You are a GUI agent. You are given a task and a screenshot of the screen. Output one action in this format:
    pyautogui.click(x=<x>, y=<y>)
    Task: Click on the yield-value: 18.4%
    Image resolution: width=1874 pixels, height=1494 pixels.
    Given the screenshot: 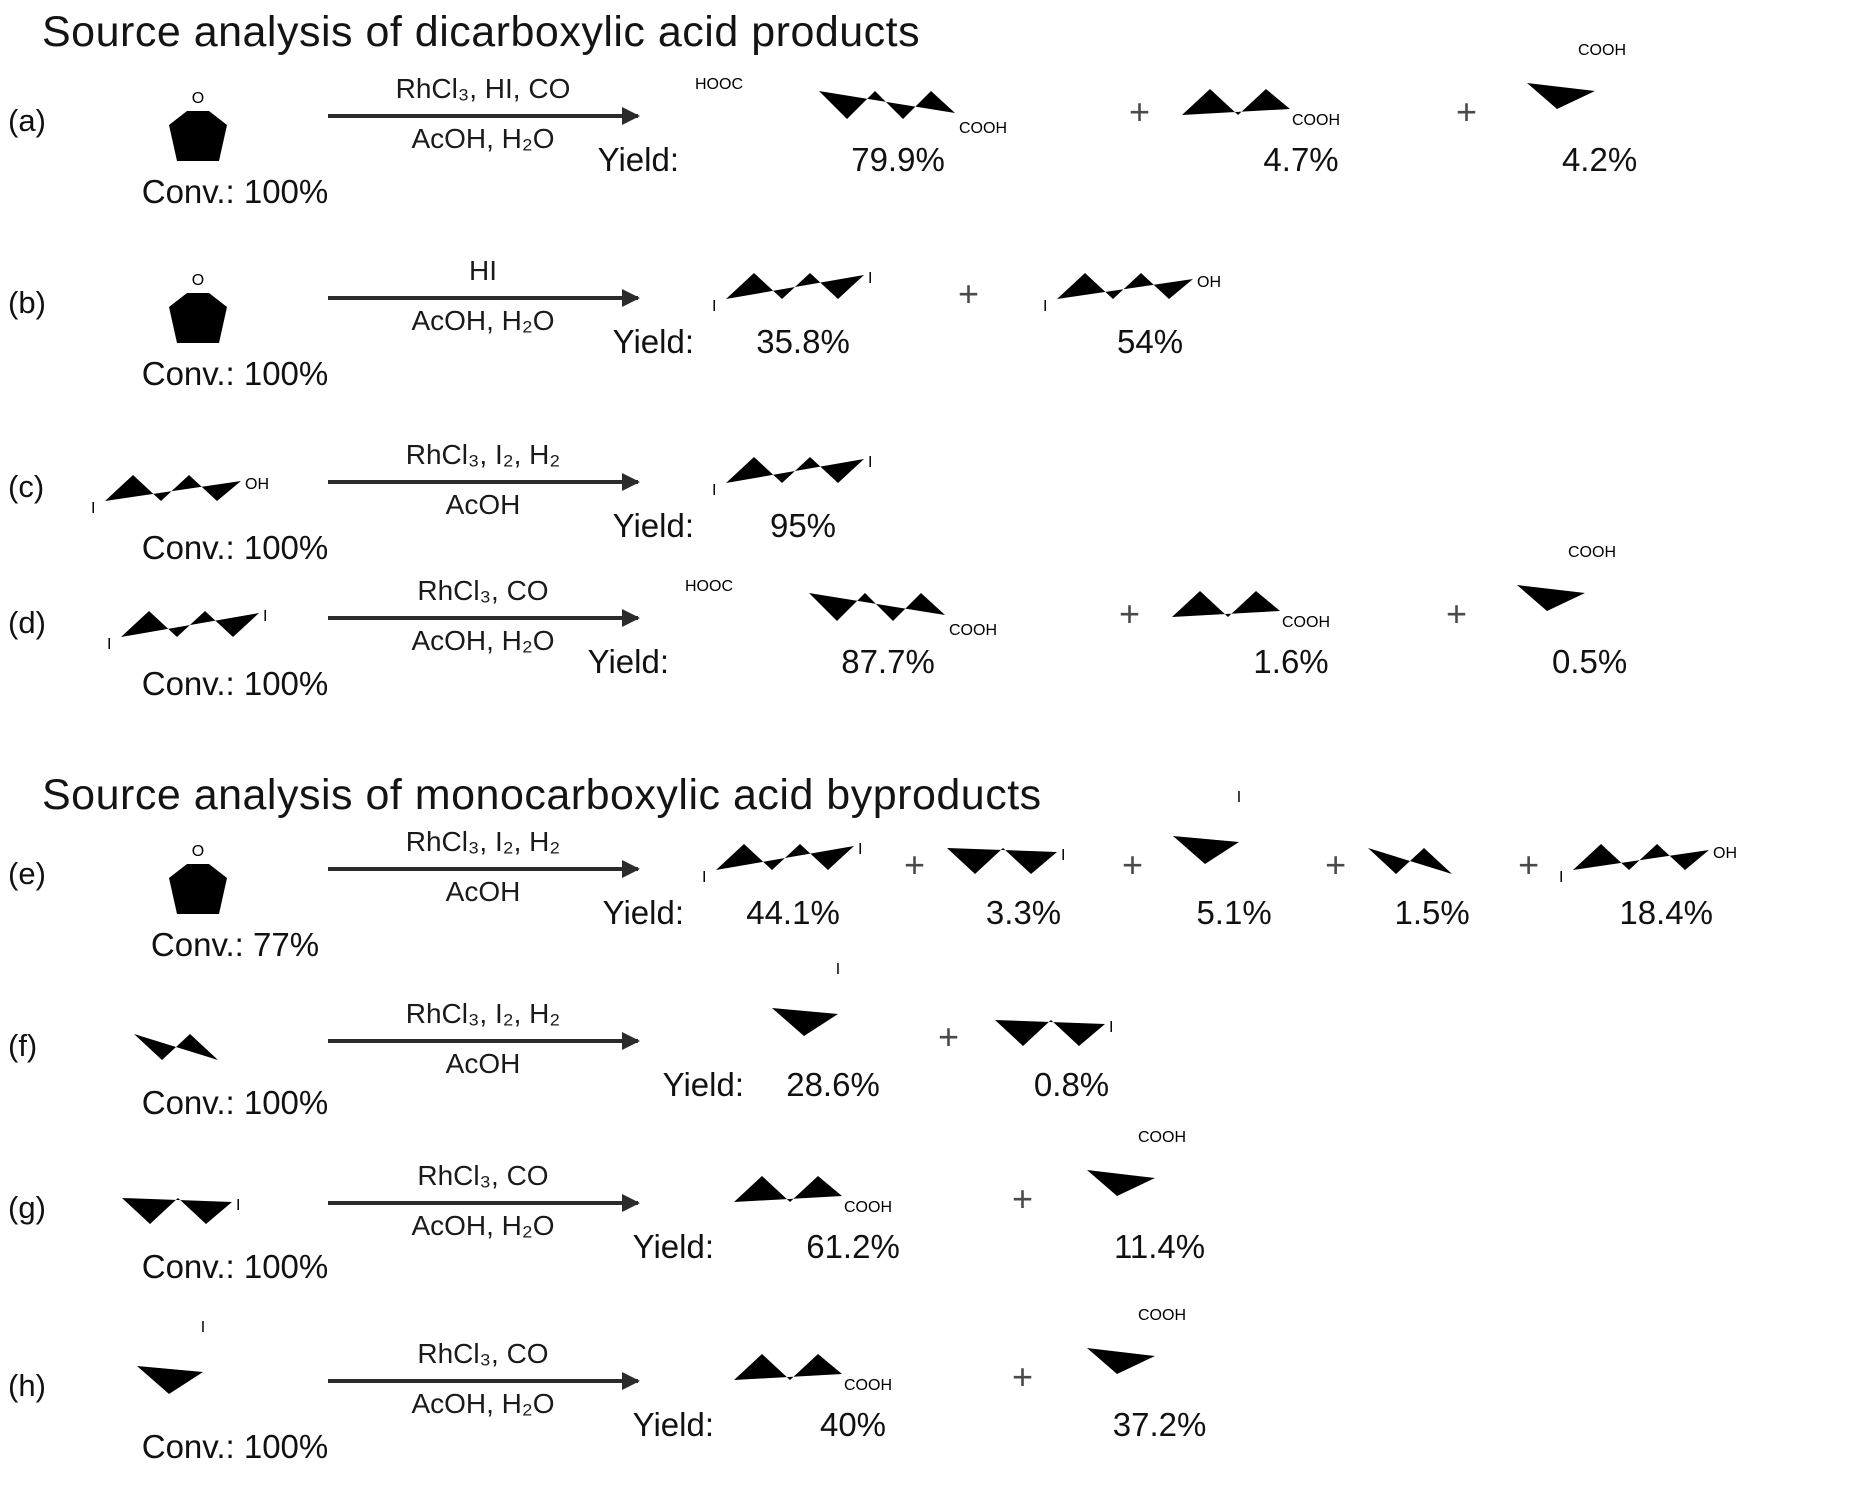 What is the action you would take?
    pyautogui.click(x=1666, y=912)
    